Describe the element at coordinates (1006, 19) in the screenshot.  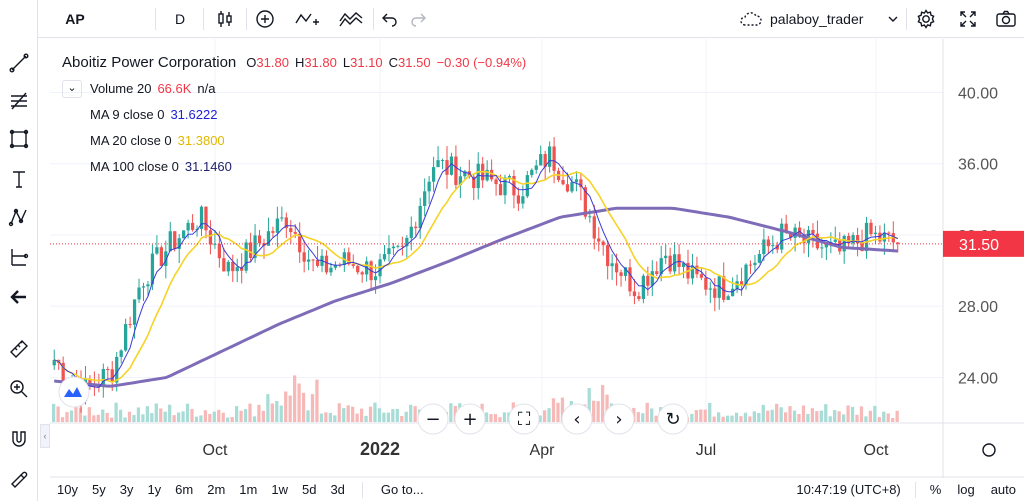
I see `camera-snapshot-icon` at that location.